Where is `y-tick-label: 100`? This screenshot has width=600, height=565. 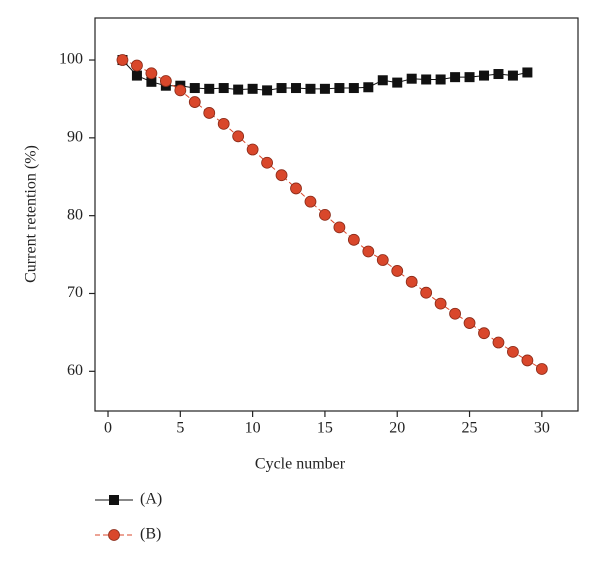 y-tick-label: 100 is located at coordinates (71, 59).